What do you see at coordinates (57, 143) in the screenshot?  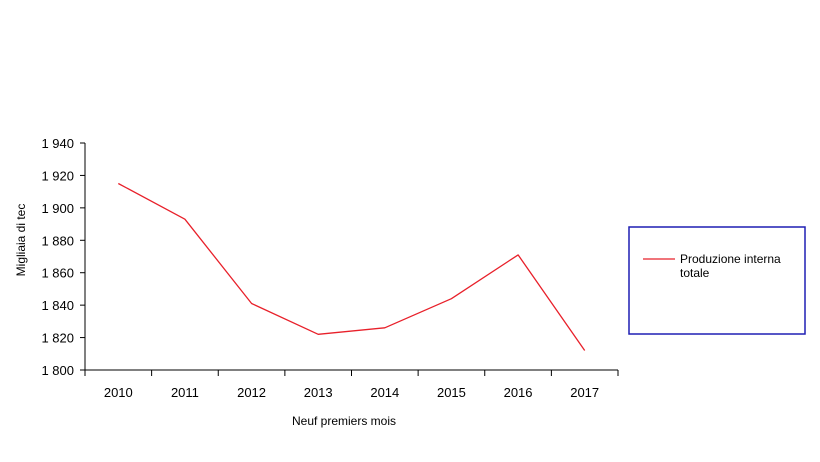 I see `y-tick-label: 1 940` at bounding box center [57, 143].